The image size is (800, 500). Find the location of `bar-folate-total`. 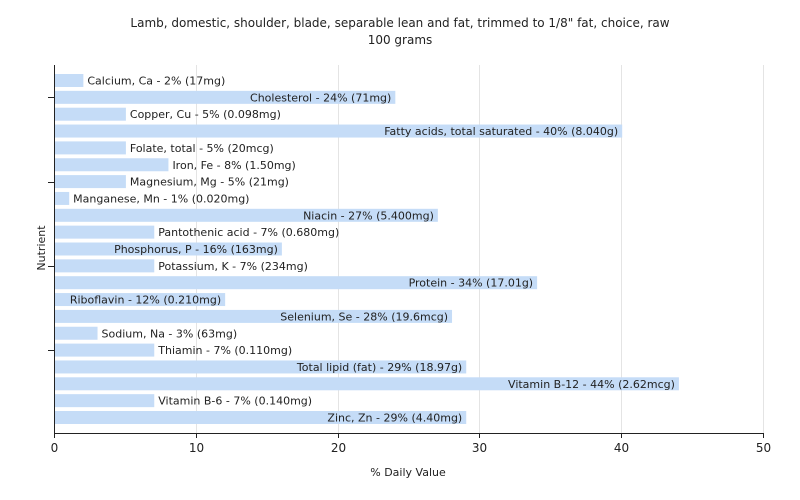

bar-folate-total is located at coordinates (90, 148).